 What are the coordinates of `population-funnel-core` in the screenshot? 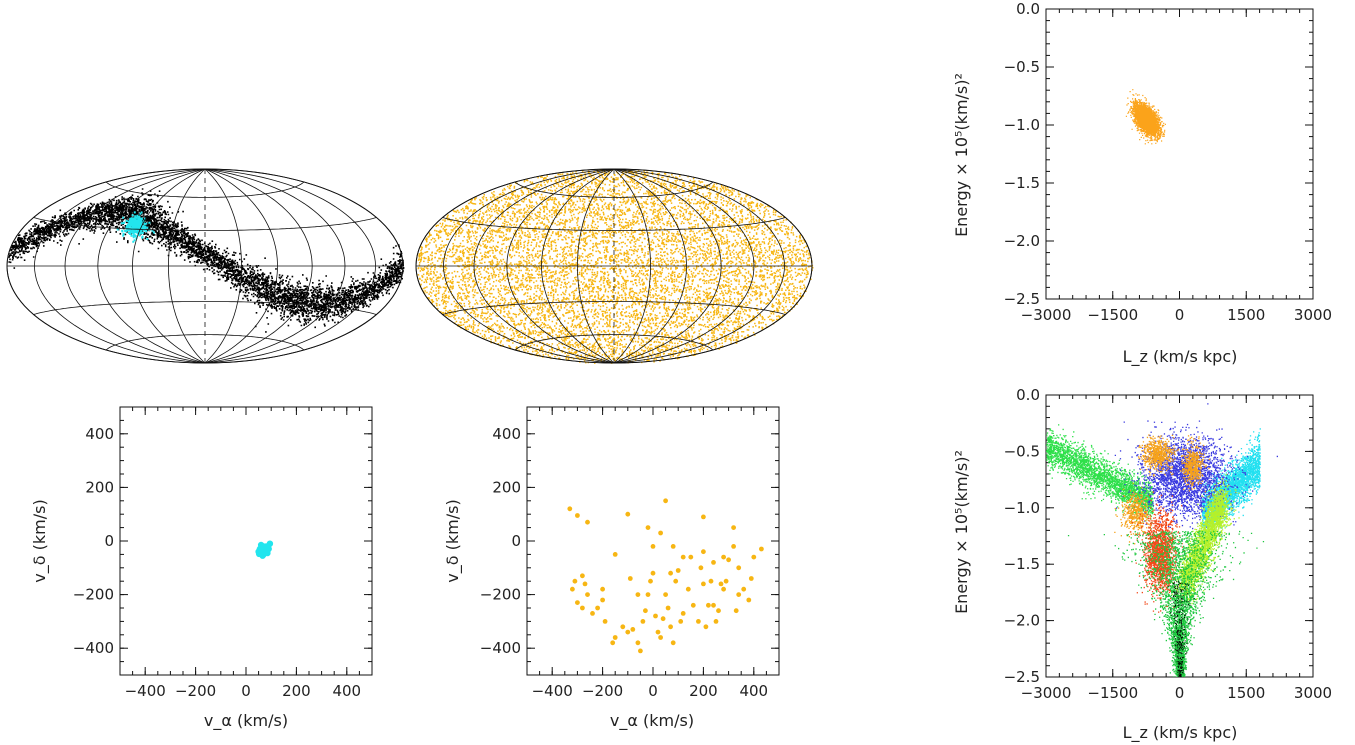 It's located at (1181, 629).